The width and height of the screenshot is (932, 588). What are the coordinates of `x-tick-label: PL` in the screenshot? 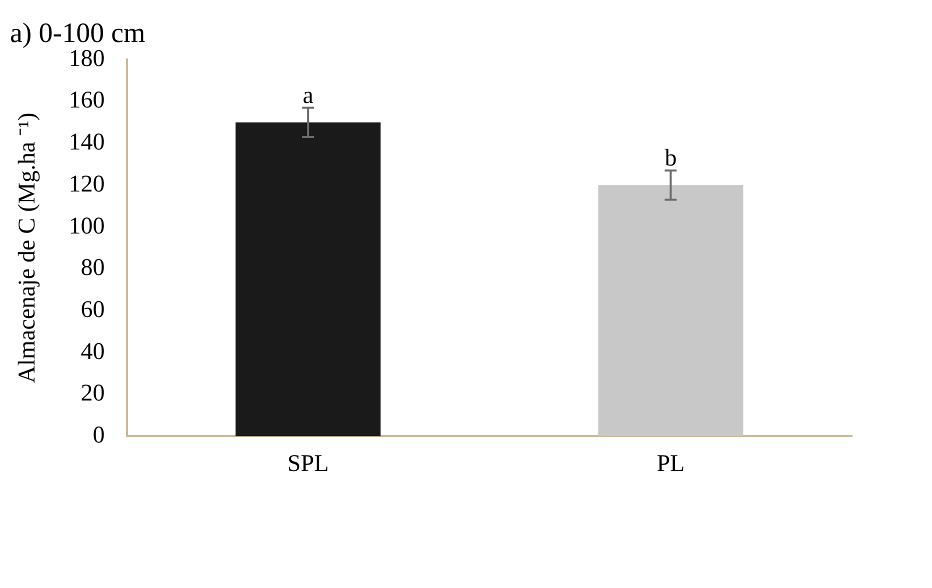 It's located at (670, 463).